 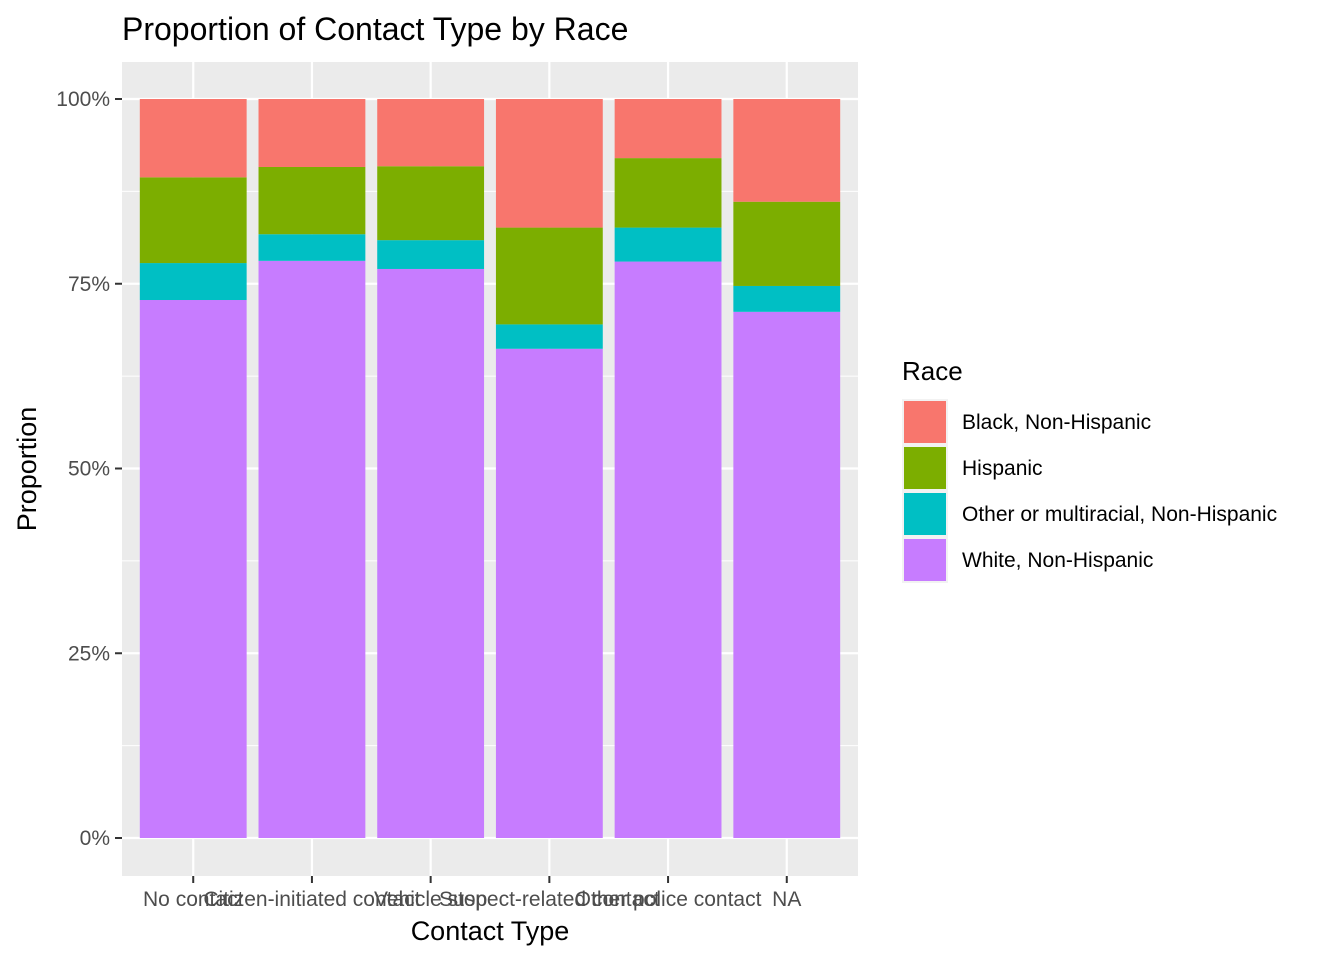 What do you see at coordinates (89, 469) in the screenshot?
I see `y-tick-label: 50%` at bounding box center [89, 469].